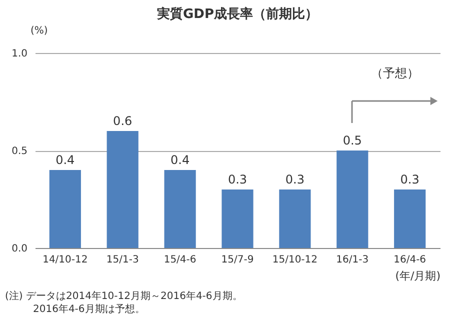 The image size is (464, 336). Describe the element at coordinates (20, 249) in the screenshot. I see `y-tick-label: 0.0` at that location.